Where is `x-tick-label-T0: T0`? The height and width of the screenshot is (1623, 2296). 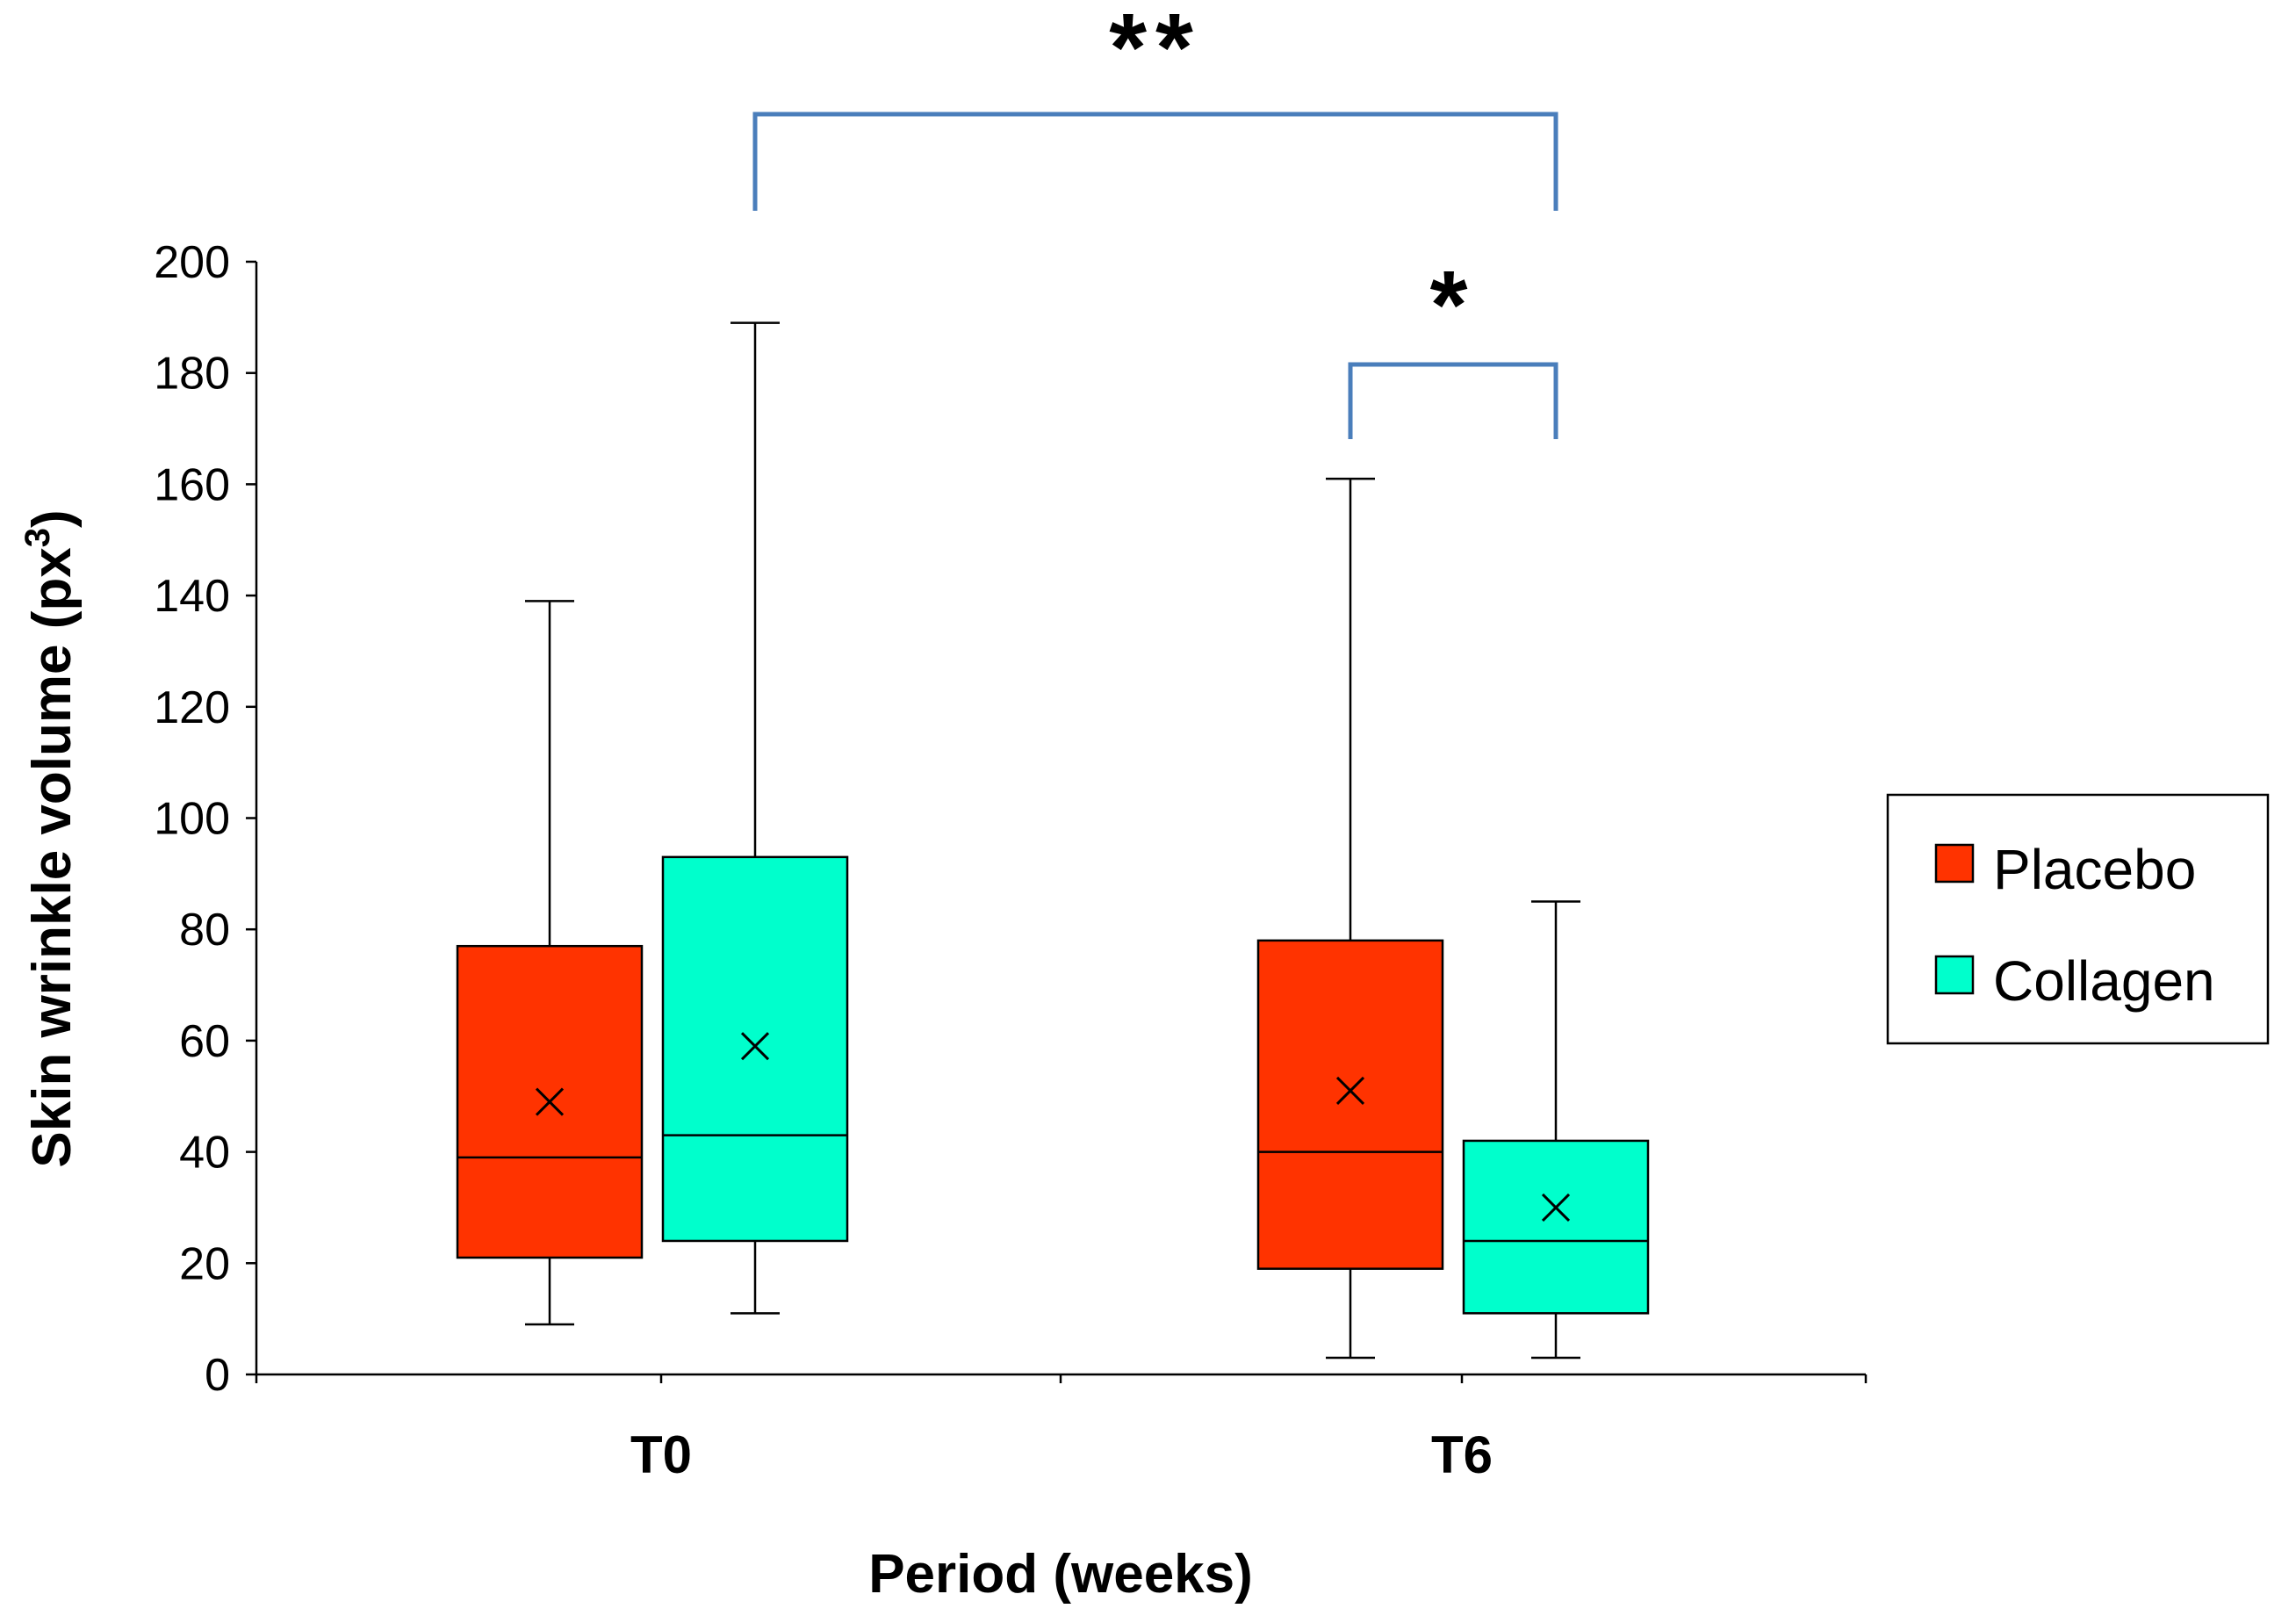
x-tick-label-T0: T0 is located at coordinates (661, 1454).